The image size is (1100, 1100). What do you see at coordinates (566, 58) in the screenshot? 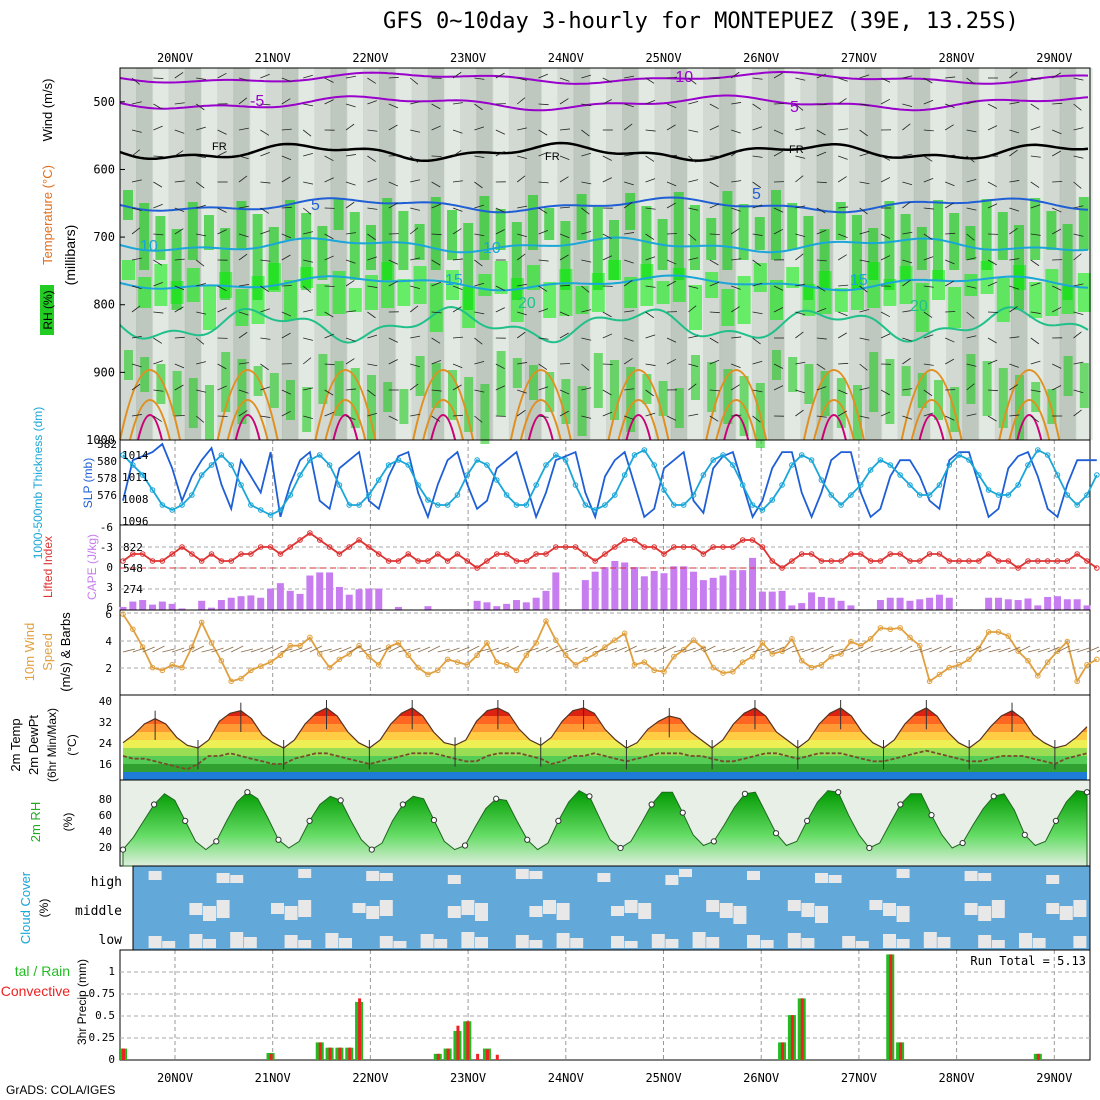
I see `x-tick-label-top: 24NOV` at bounding box center [566, 58].